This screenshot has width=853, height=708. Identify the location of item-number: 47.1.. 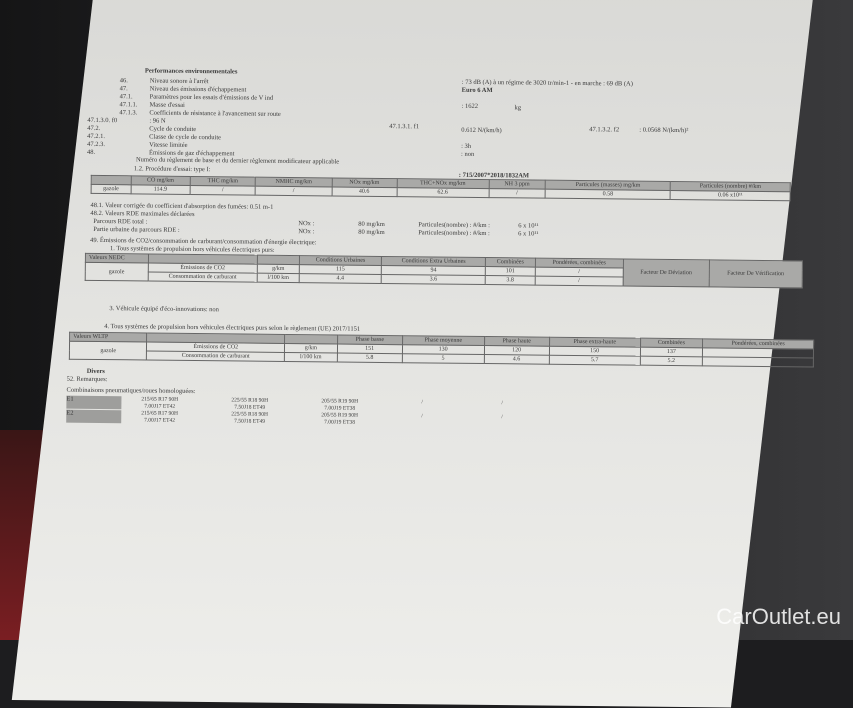
(126, 97).